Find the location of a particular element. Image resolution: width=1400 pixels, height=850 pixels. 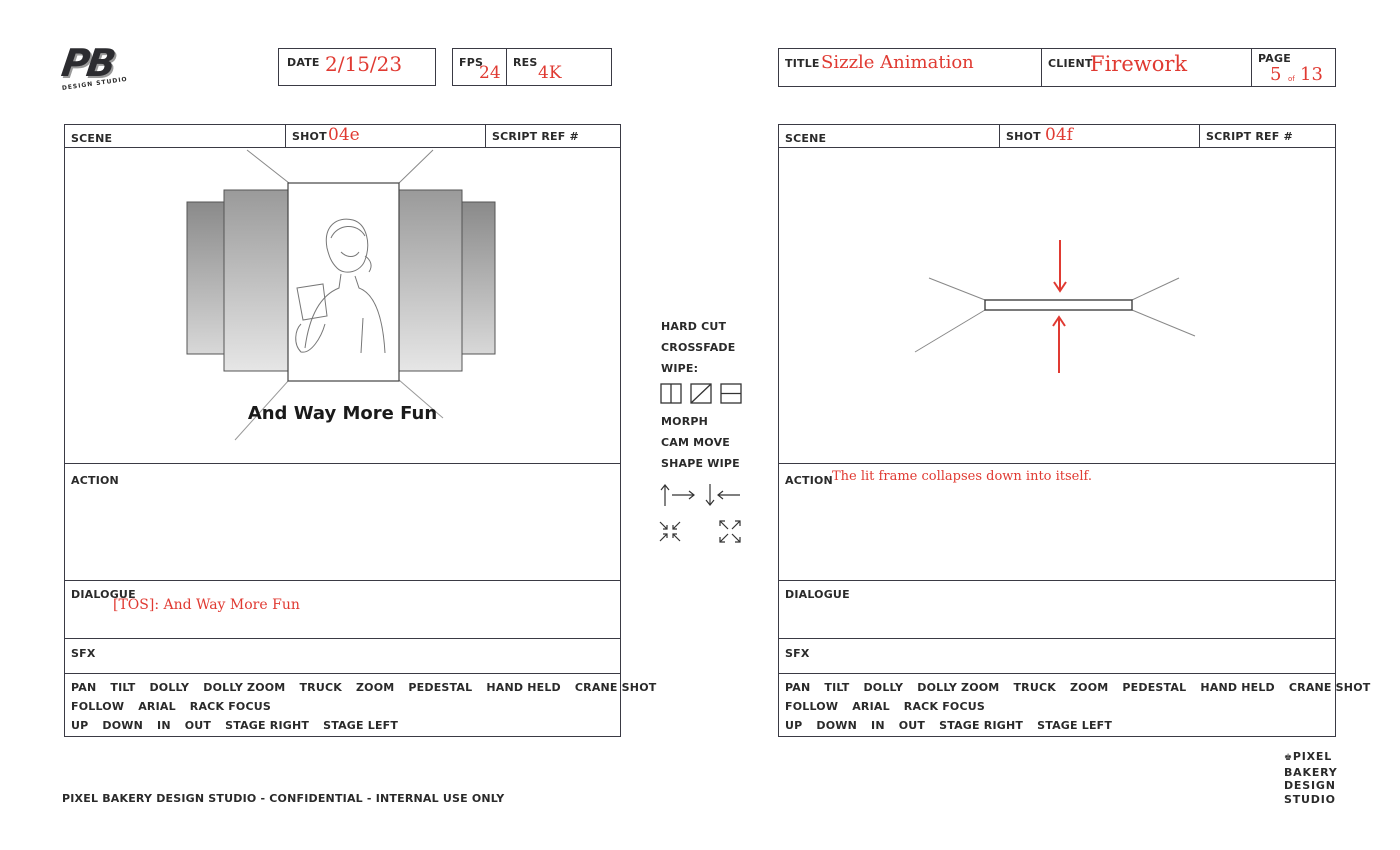

page-total: 13 is located at coordinates (1311, 74).